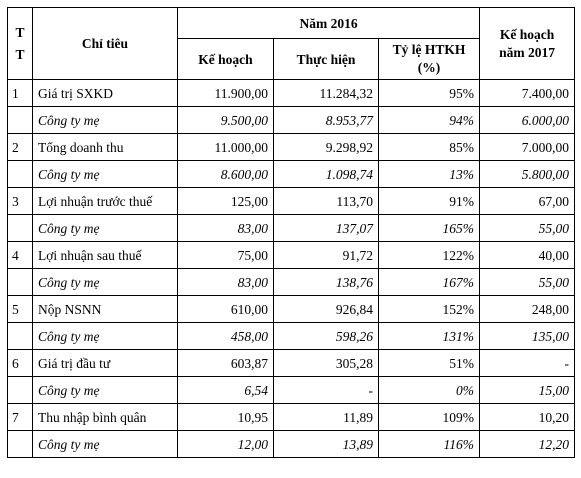 This screenshot has width=581, height=478. Describe the element at coordinates (326, 93) in the screenshot. I see `row-thuc-hien: 11.284,32` at that location.